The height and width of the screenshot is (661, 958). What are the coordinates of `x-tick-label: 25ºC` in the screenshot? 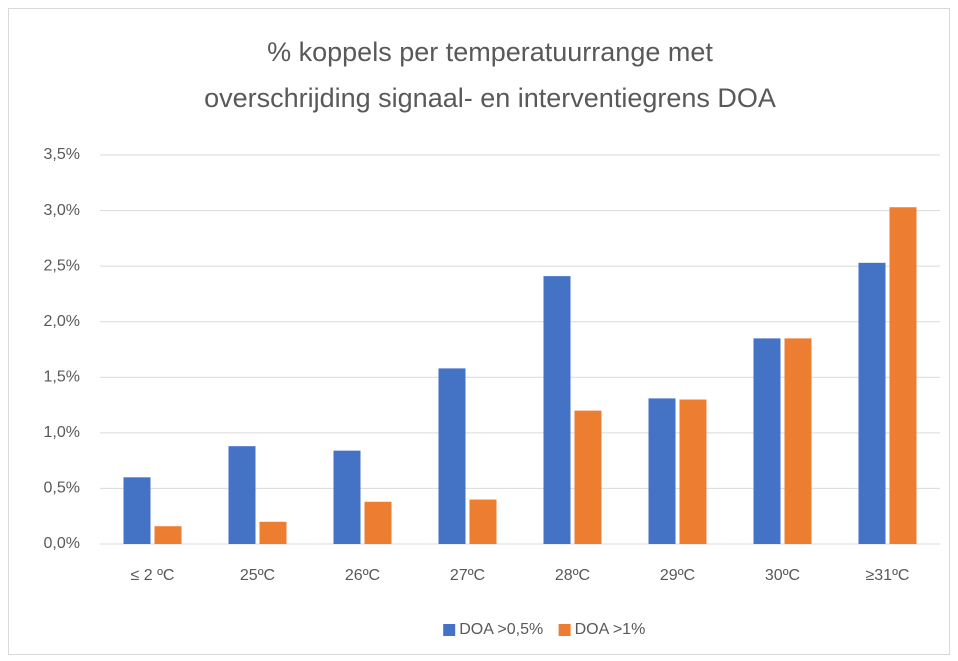 It's located at (257, 575).